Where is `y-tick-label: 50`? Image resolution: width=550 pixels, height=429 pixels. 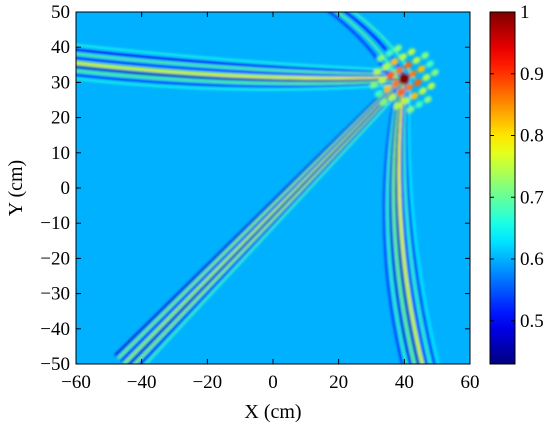
y-tick-label: 50 is located at coordinates (60, 12).